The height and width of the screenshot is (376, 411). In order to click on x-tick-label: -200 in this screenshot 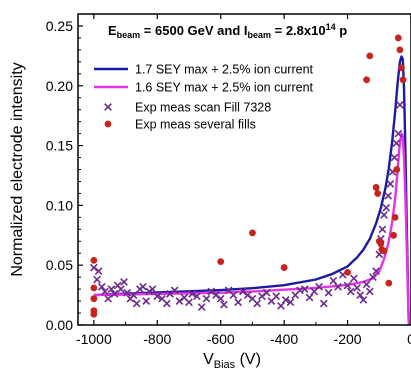, I will do `click(348, 339)`.